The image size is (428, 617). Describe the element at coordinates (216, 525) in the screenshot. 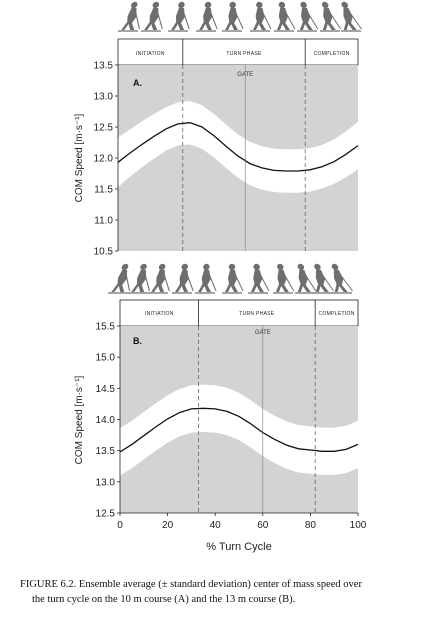

I see `x-tick-label: 40` at that location.